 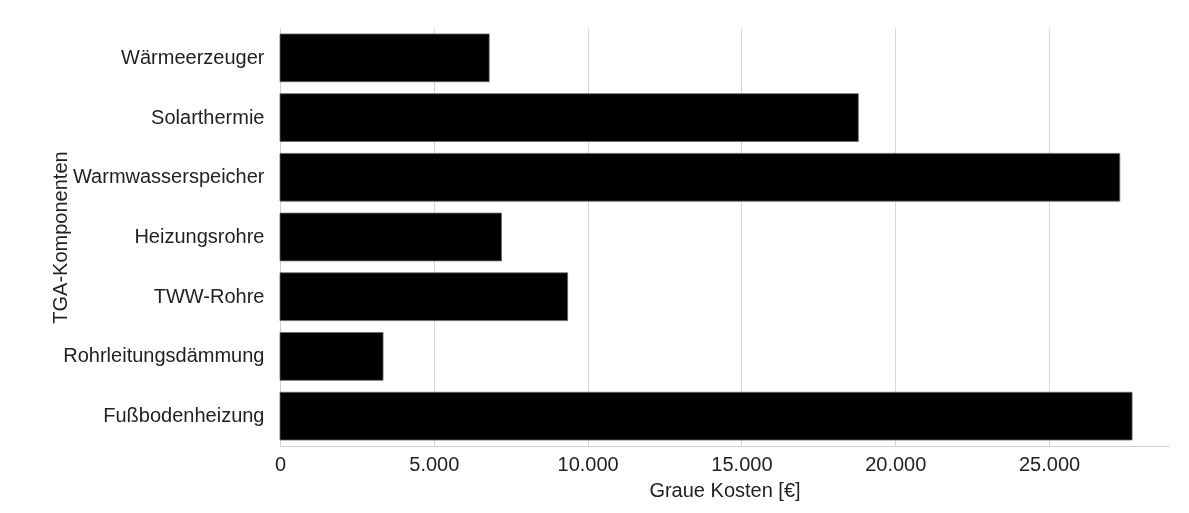 I want to click on y-tick-label: Warmwasserspeicher, so click(x=168, y=176).